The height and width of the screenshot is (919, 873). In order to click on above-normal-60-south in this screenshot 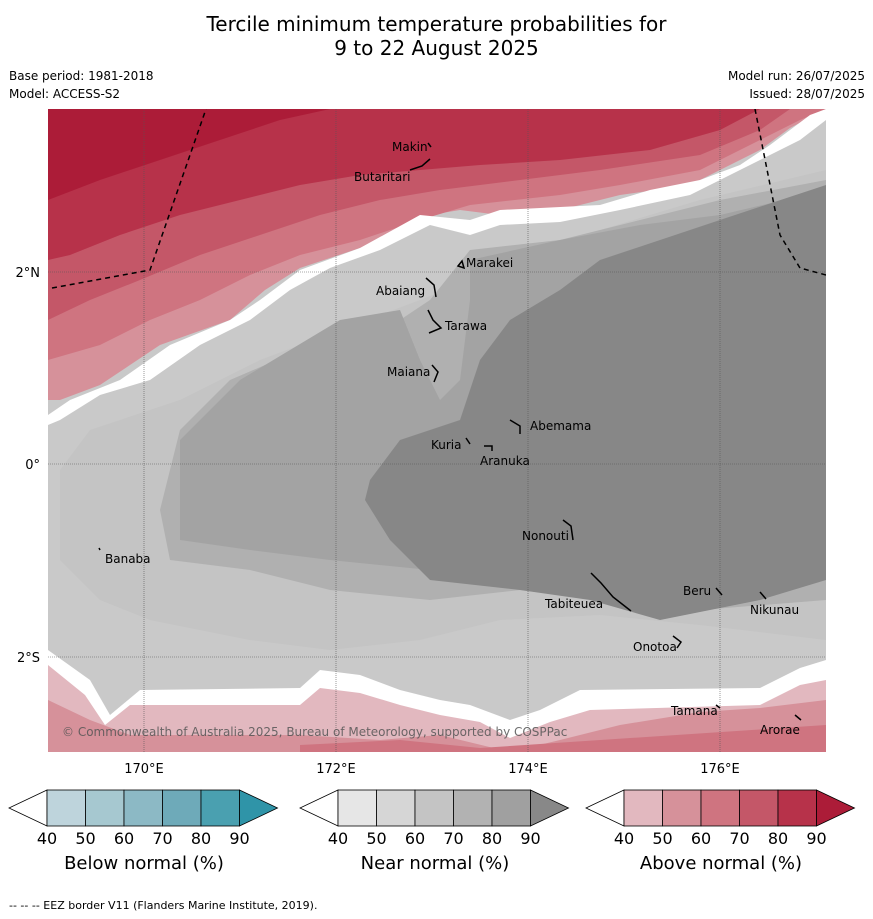, I will do `click(563, 738)`.